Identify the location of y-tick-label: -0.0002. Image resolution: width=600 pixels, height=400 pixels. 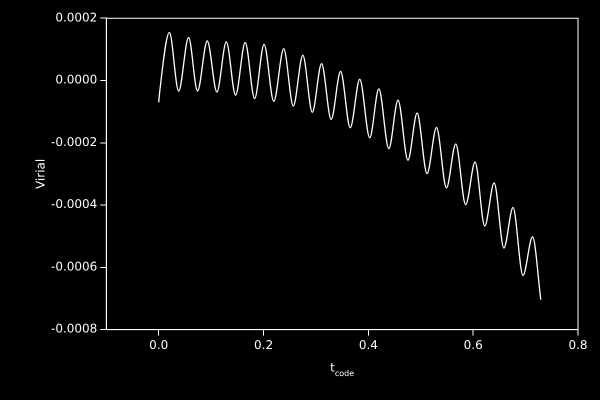
(74, 141).